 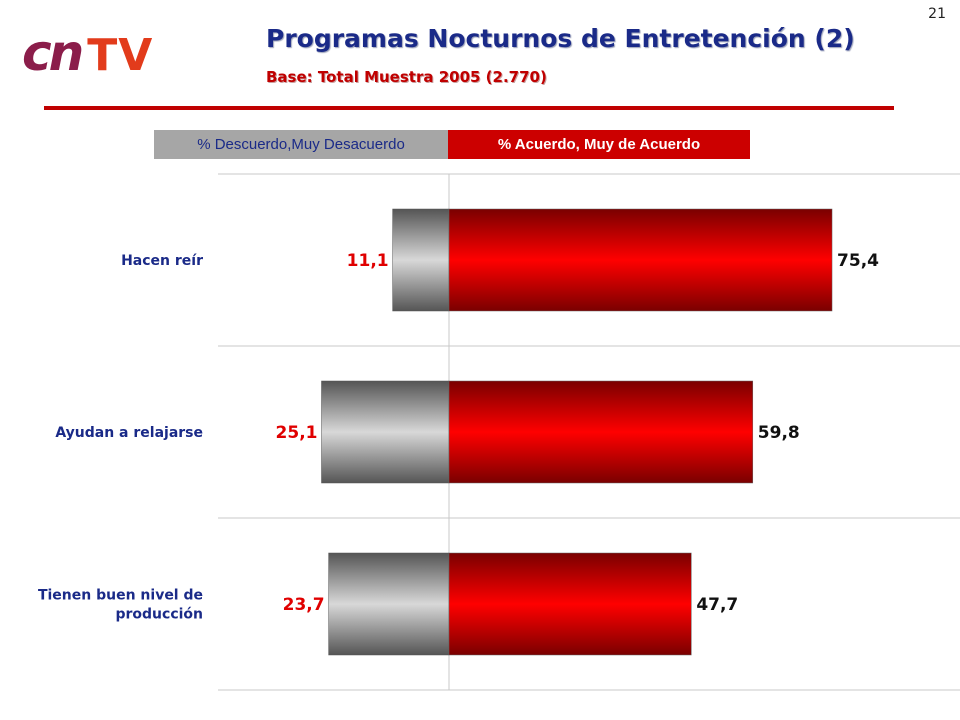 I want to click on page-number: 21, so click(x=937, y=14).